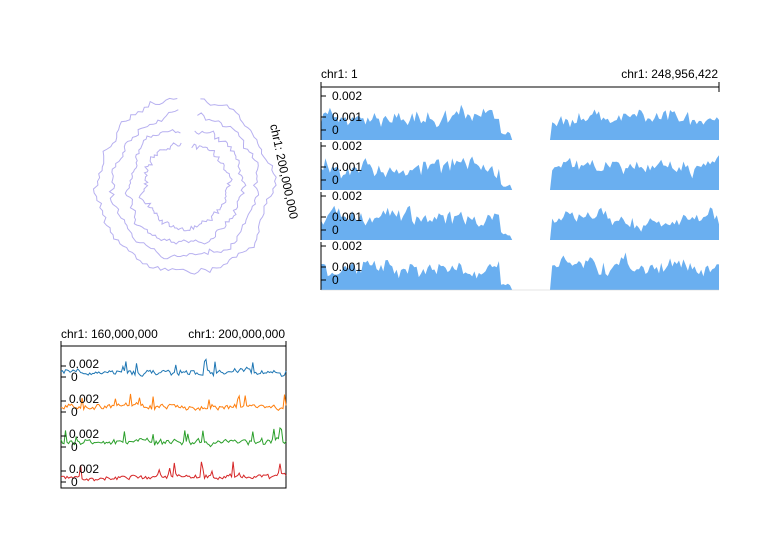  What do you see at coordinates (339, 74) in the screenshot?
I see `overview-start-label: chr1: 1` at bounding box center [339, 74].